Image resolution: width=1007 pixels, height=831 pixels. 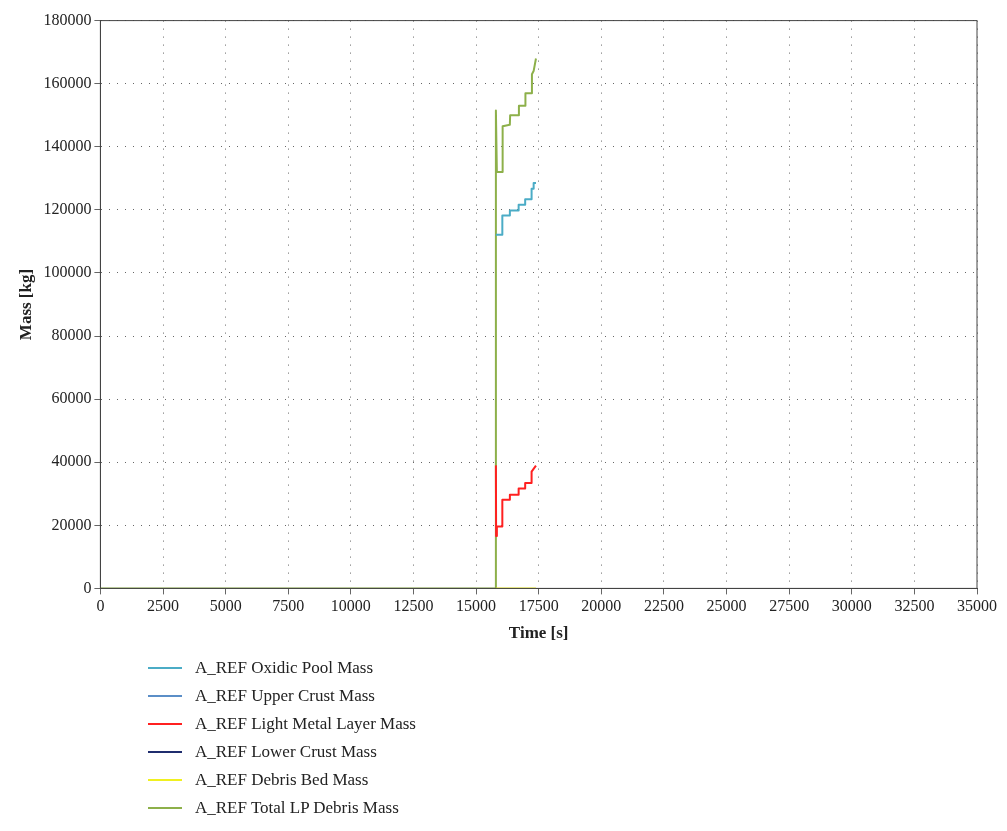 What do you see at coordinates (71, 461) in the screenshot?
I see `y-tick-label: 40000` at bounding box center [71, 461].